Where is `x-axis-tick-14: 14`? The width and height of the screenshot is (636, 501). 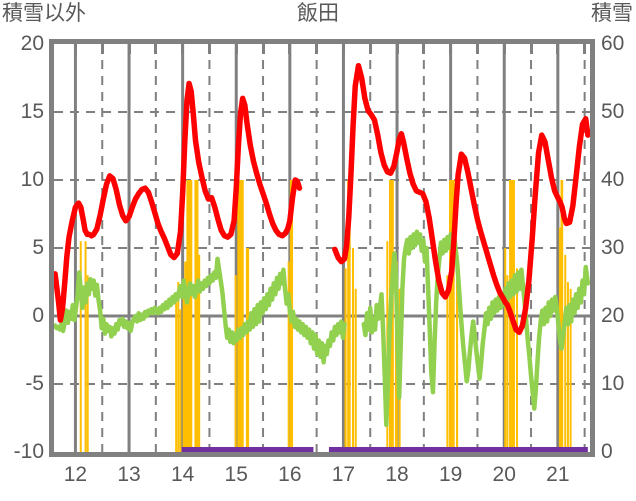 x-axis-tick-14: 14 is located at coordinates (182, 474).